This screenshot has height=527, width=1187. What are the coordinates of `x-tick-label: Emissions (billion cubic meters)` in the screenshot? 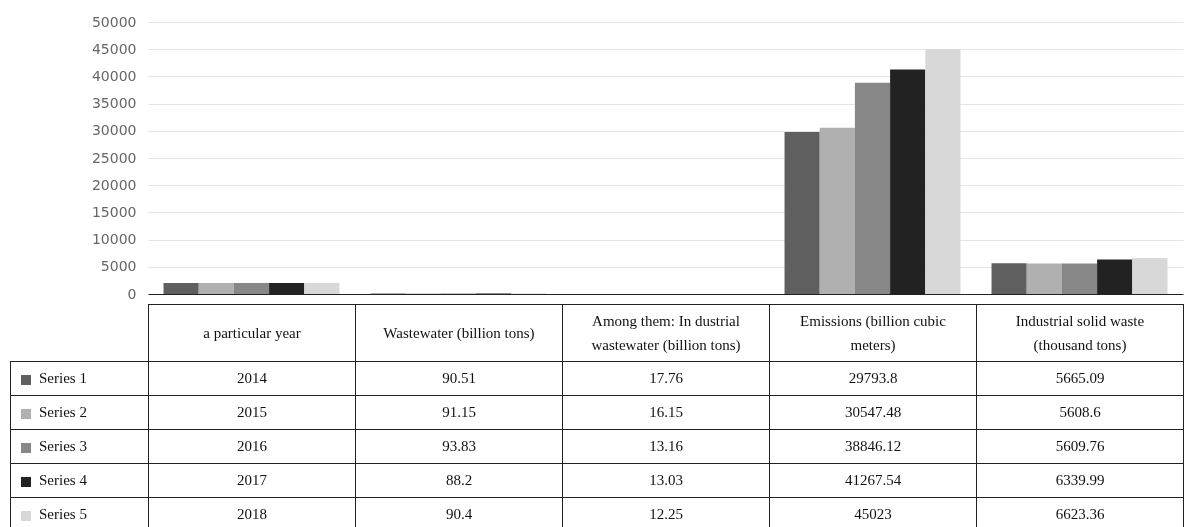 It's located at (873, 333).